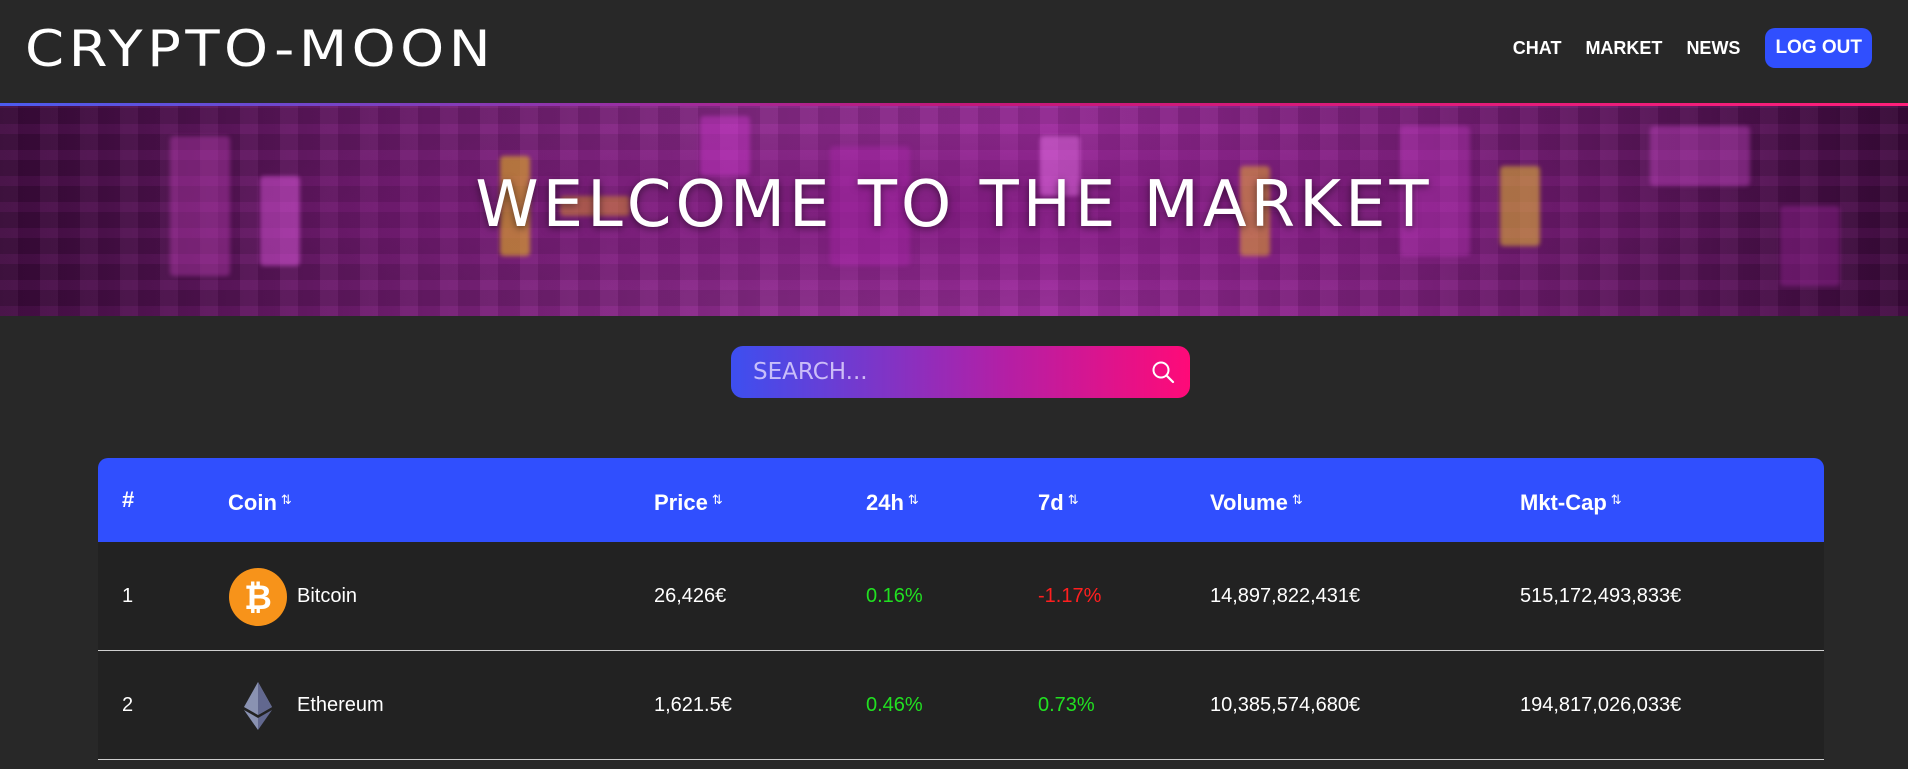 The width and height of the screenshot is (1908, 769). Describe the element at coordinates (954, 53) in the screenshot. I see `top-header: CRYPTO-MOON CHAT MARKET NEWS LOG OUT` at that location.